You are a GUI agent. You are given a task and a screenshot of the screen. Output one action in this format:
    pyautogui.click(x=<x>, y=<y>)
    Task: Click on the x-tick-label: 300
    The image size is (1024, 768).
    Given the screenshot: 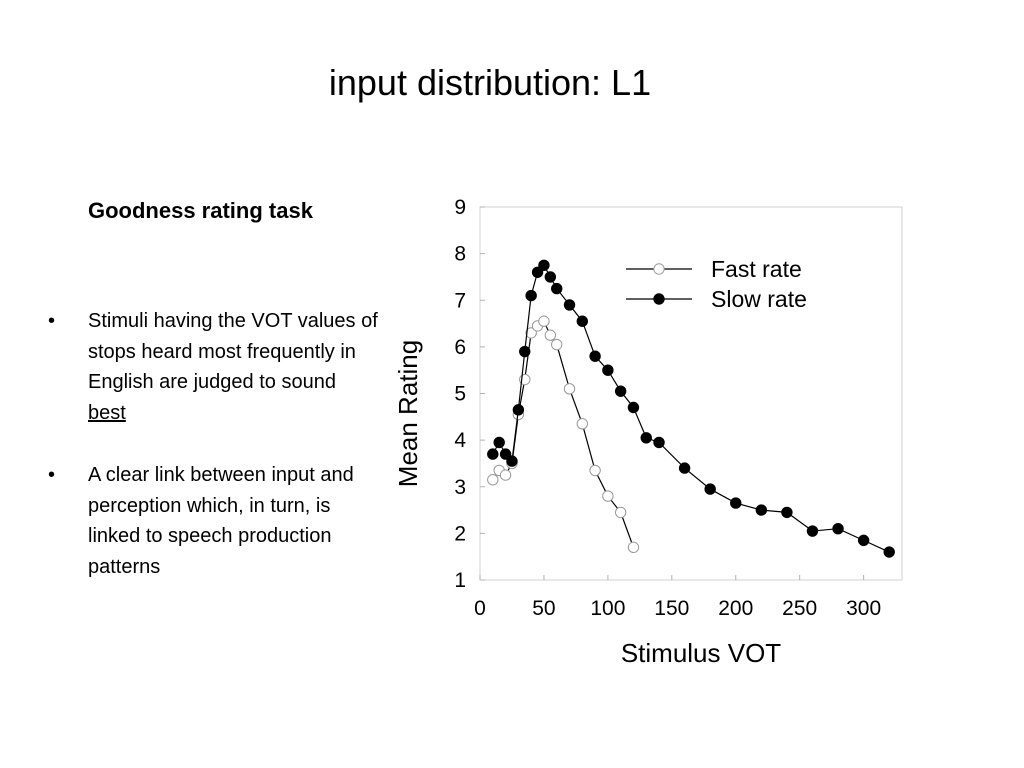 What is the action you would take?
    pyautogui.click(x=863, y=608)
    